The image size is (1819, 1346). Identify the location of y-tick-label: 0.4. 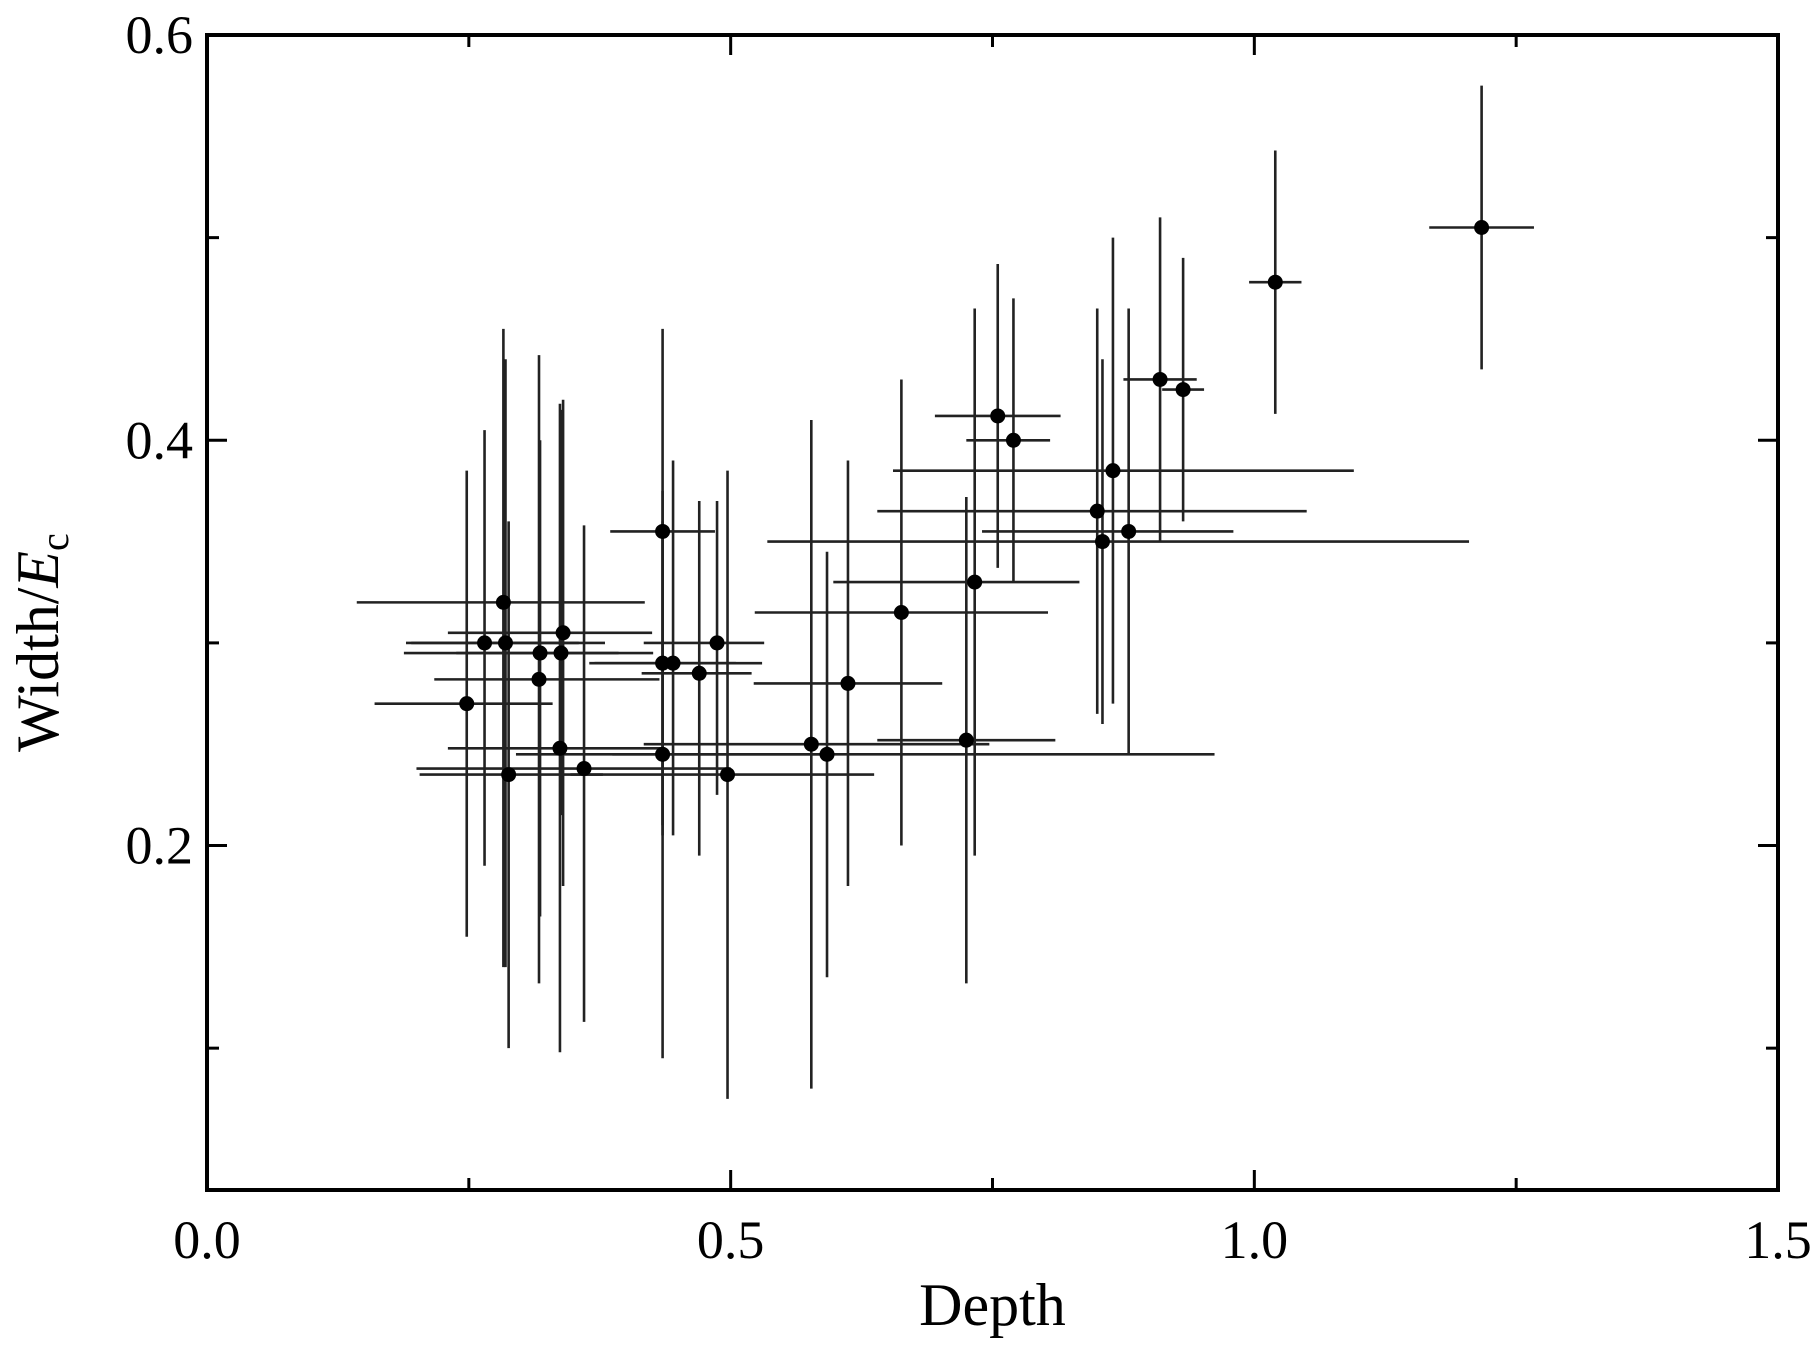
(160, 440).